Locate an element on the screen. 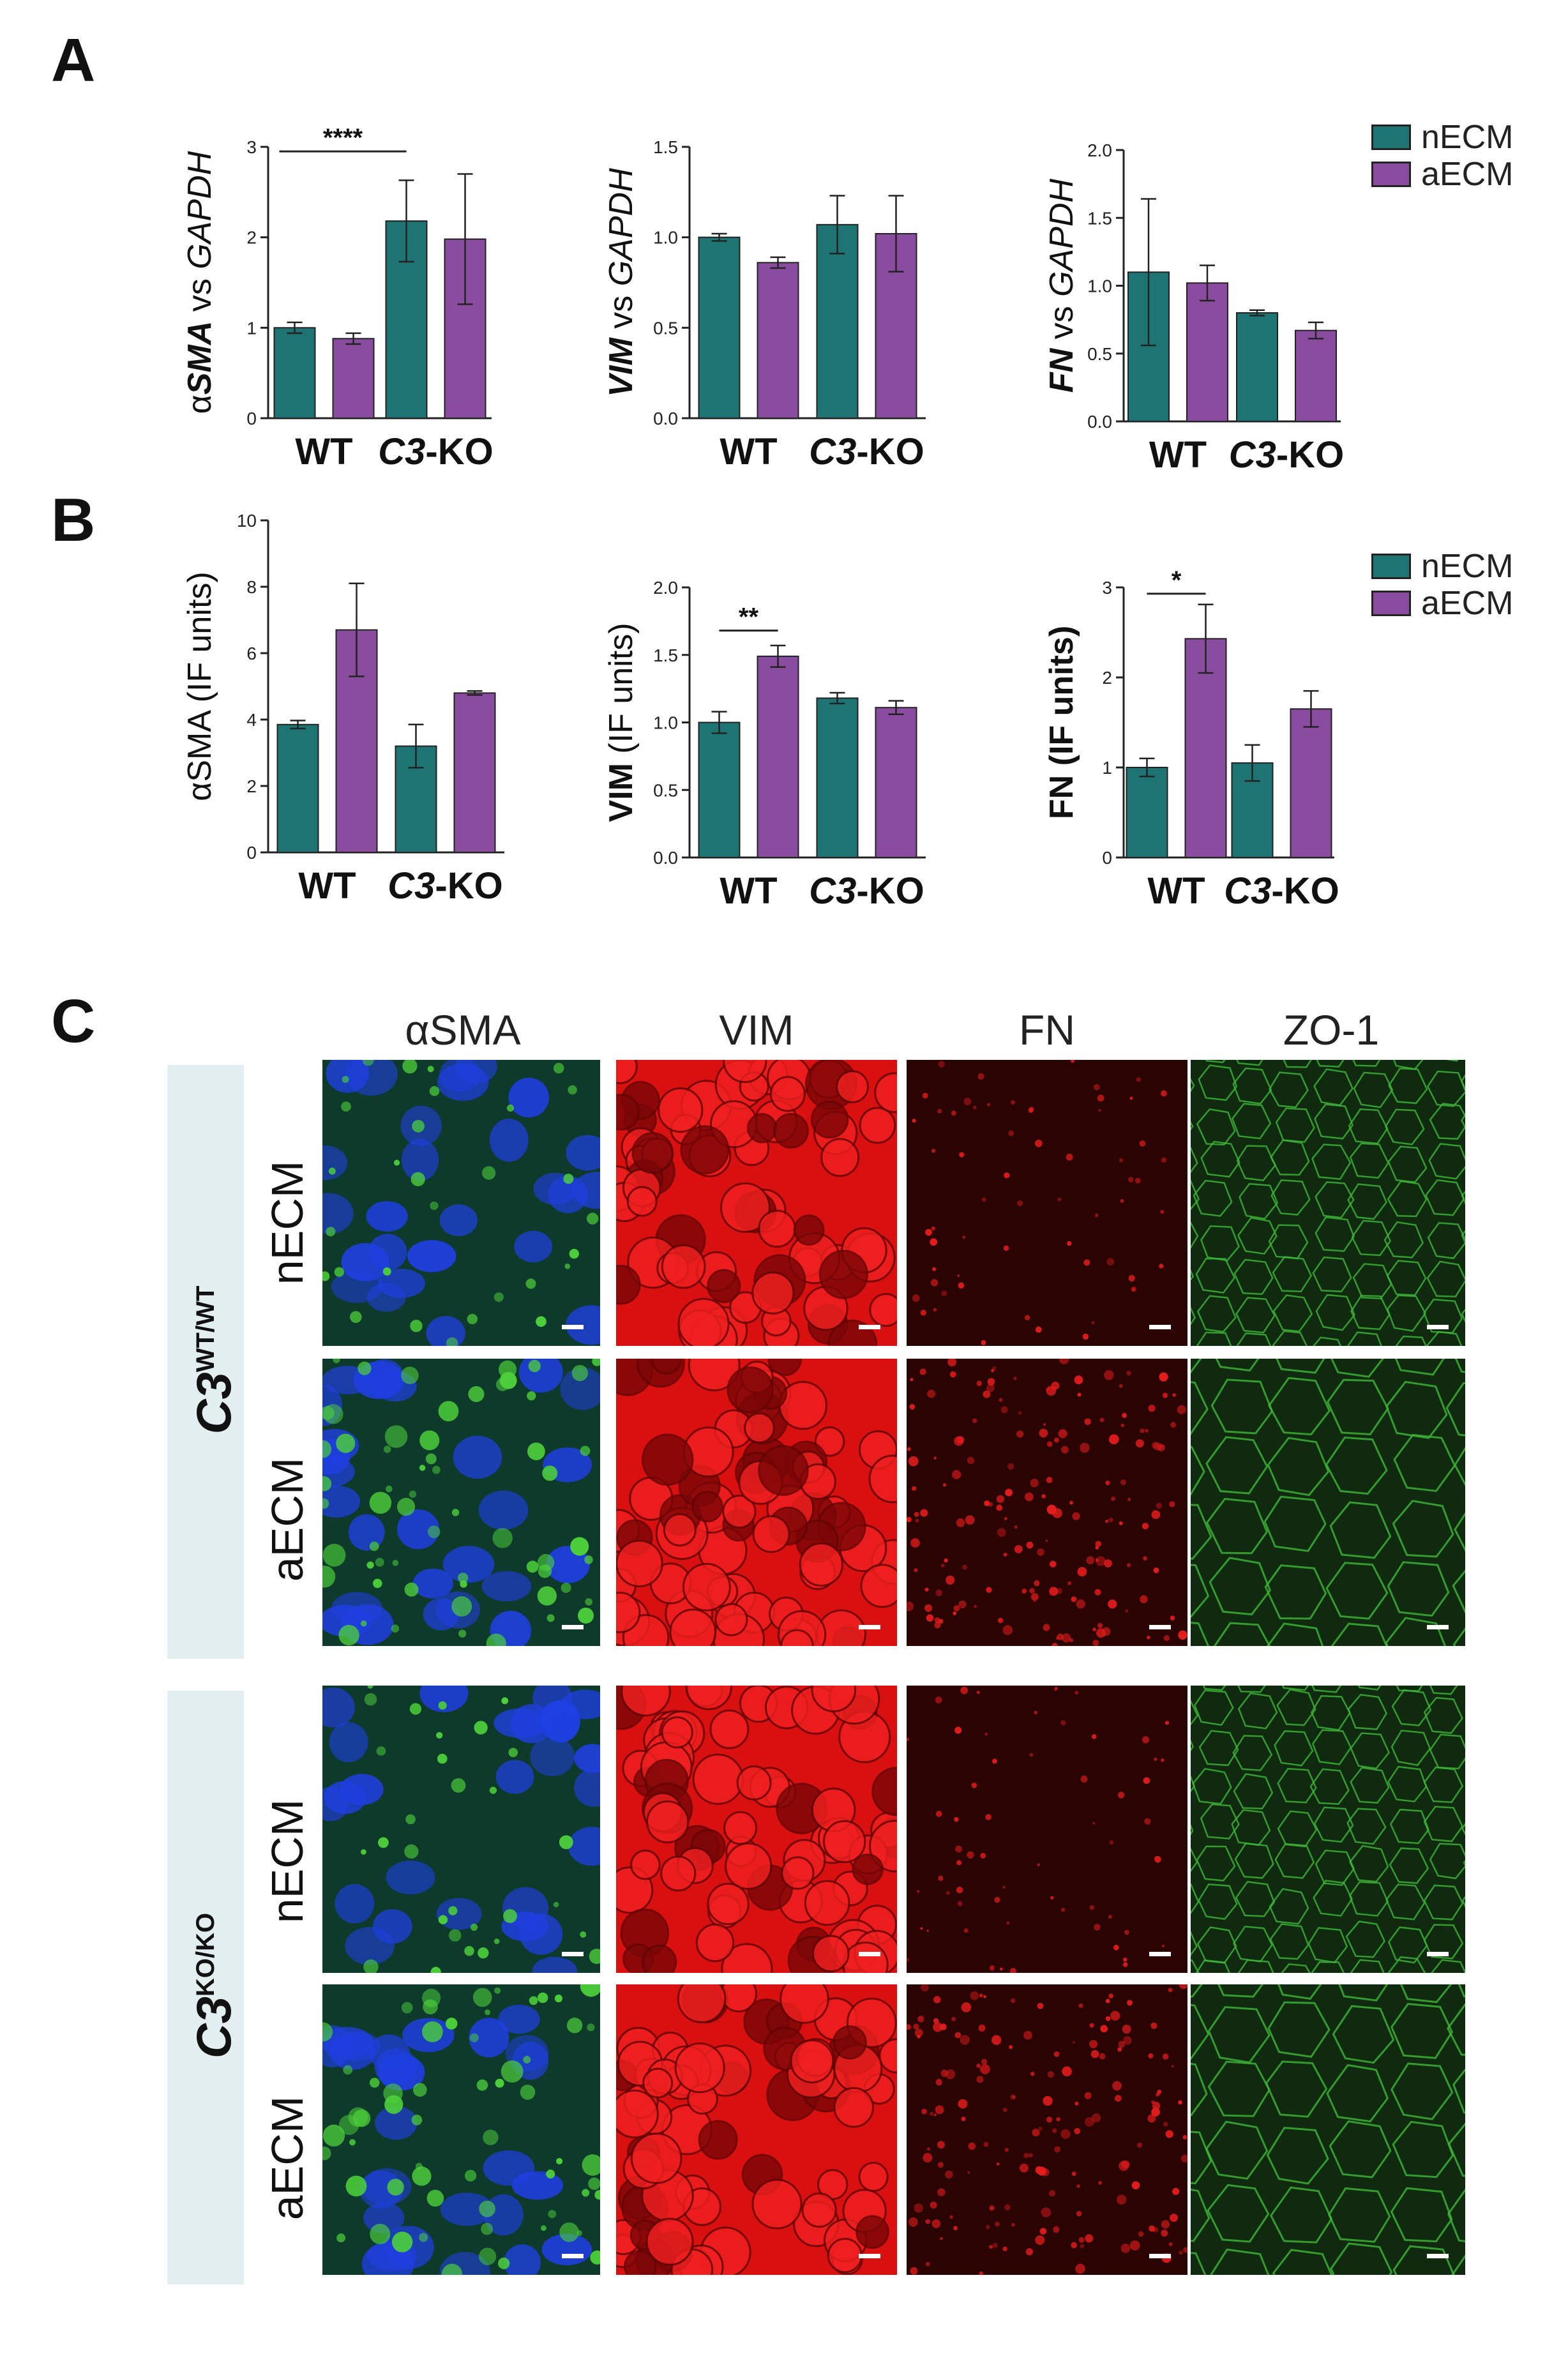 The width and height of the screenshot is (1568, 2363). significance-label: **** is located at coordinates (343, 138).